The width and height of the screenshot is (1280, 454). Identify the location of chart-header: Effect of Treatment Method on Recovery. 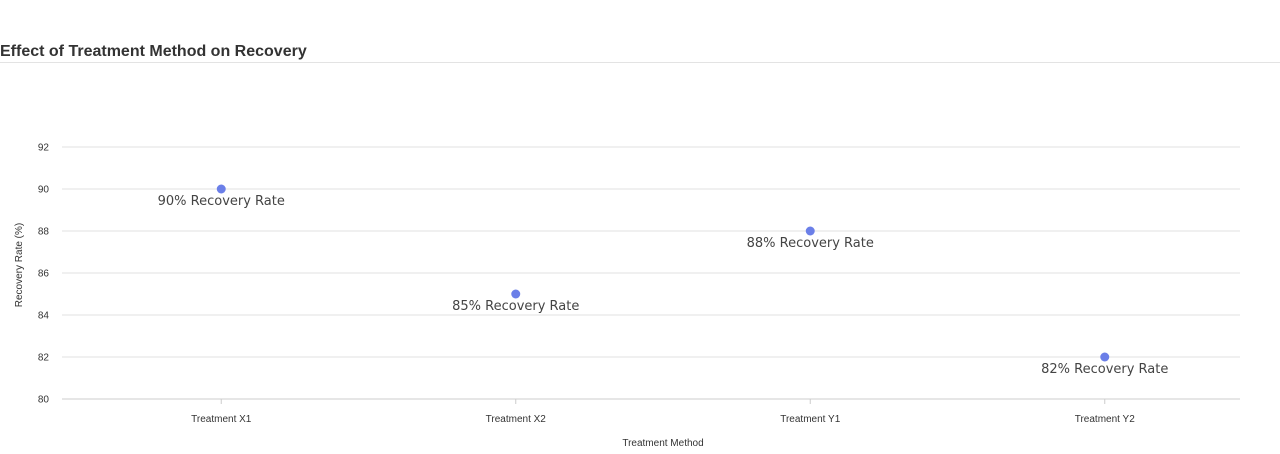
(640, 31).